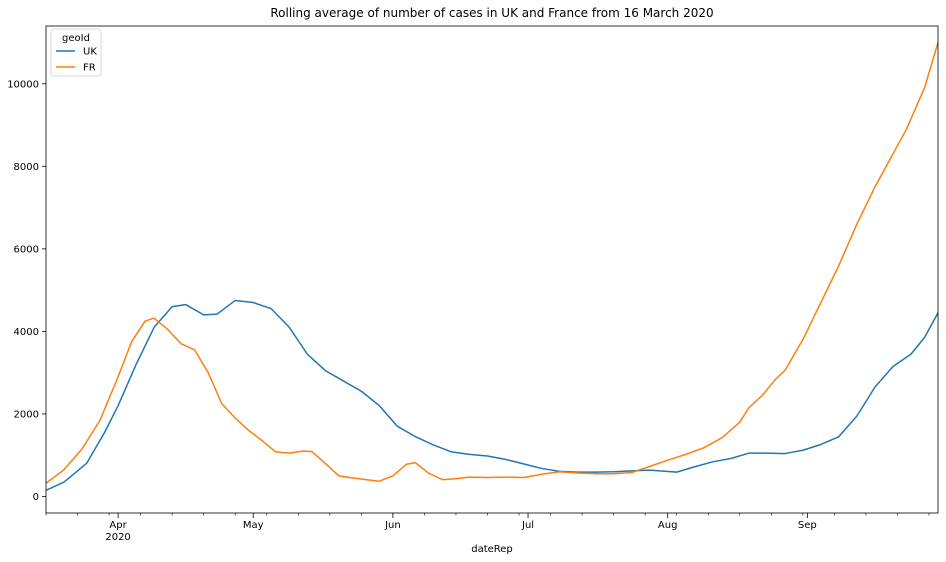 The height and width of the screenshot is (562, 946). What do you see at coordinates (26, 414) in the screenshot?
I see `y-tick-label: 2000` at bounding box center [26, 414].